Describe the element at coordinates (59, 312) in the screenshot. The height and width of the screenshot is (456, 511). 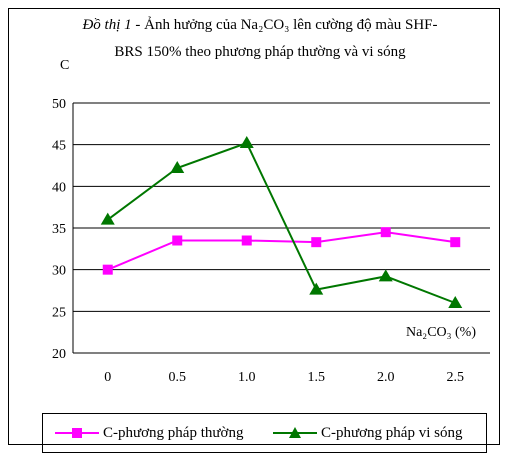
I see `y-tick-label: 25` at that location.